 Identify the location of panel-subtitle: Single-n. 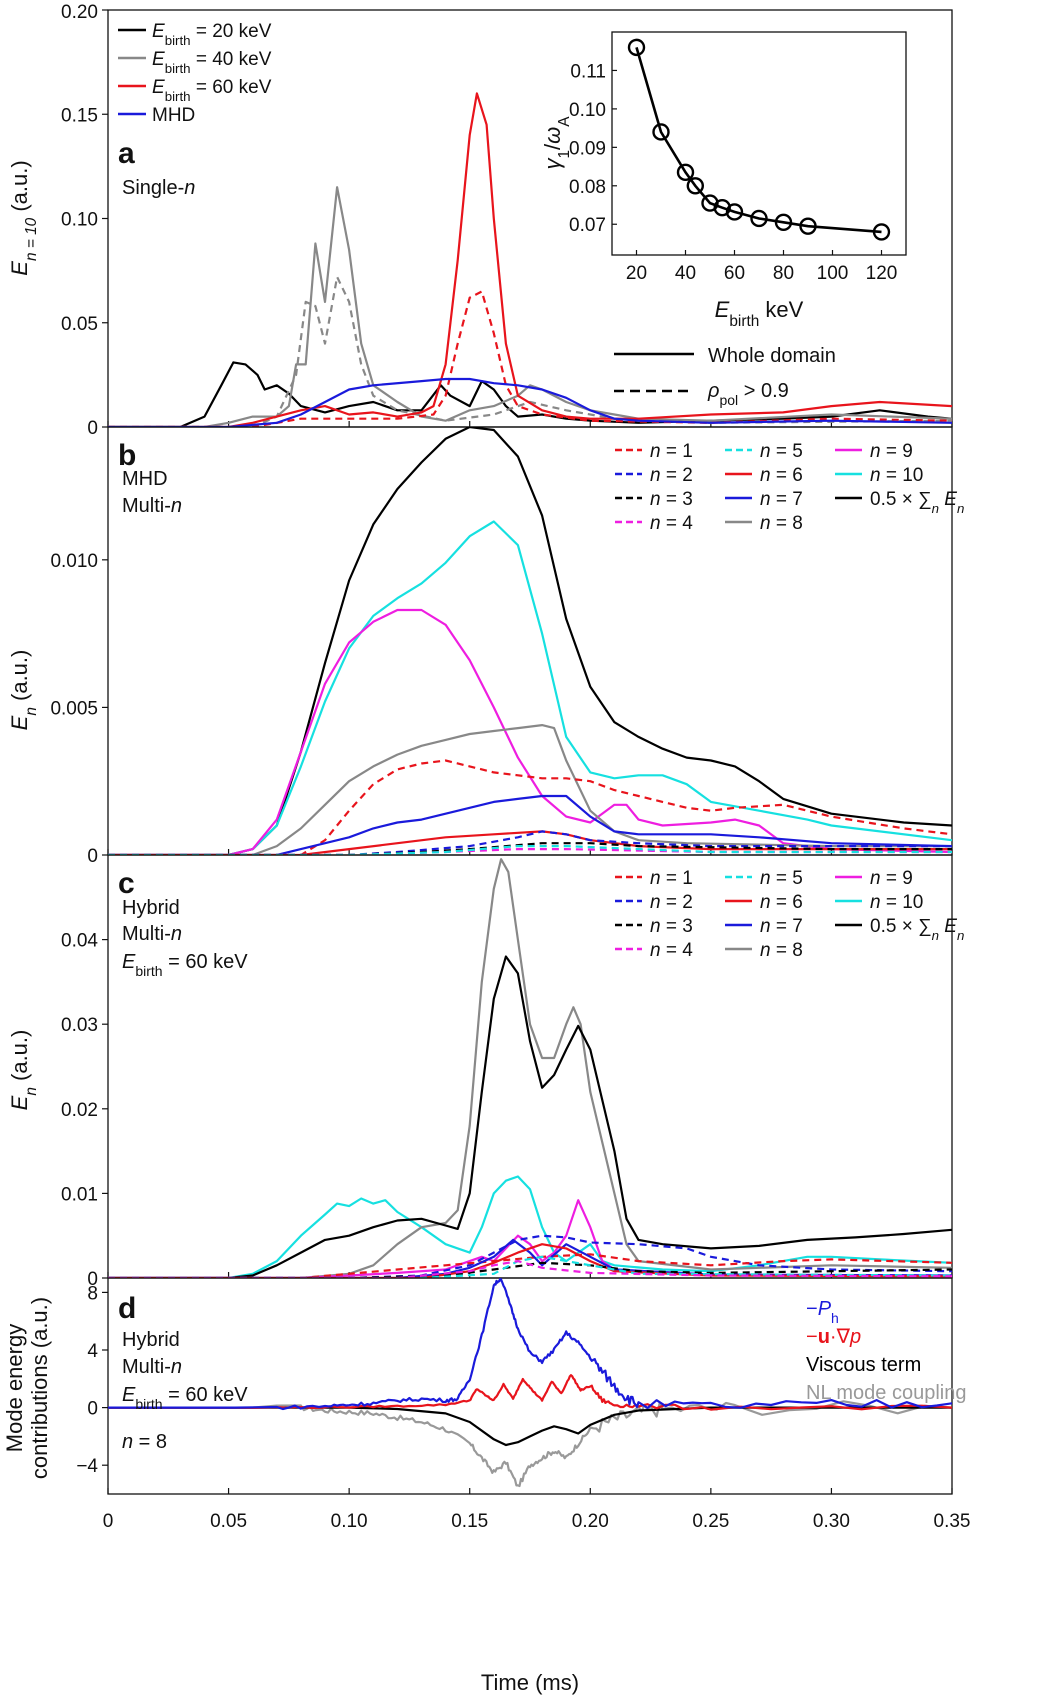
(158, 188).